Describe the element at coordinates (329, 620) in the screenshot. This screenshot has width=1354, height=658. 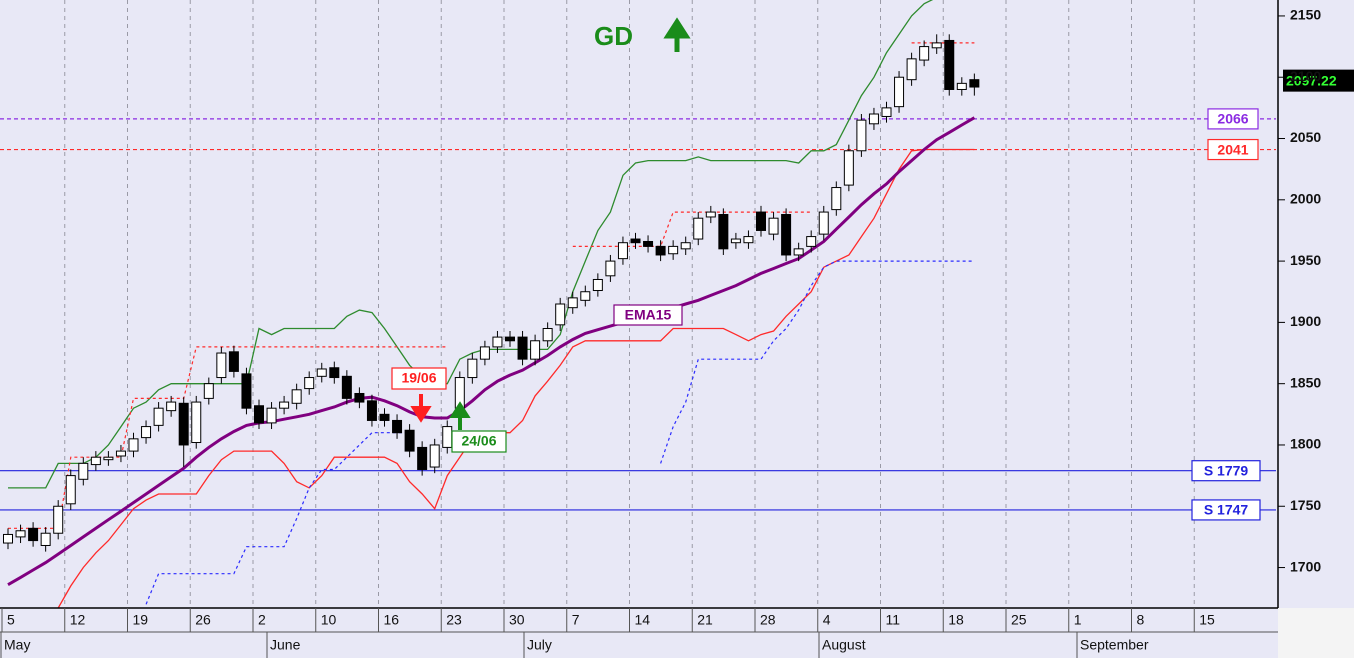
I see `x-tick-label: 10` at that location.